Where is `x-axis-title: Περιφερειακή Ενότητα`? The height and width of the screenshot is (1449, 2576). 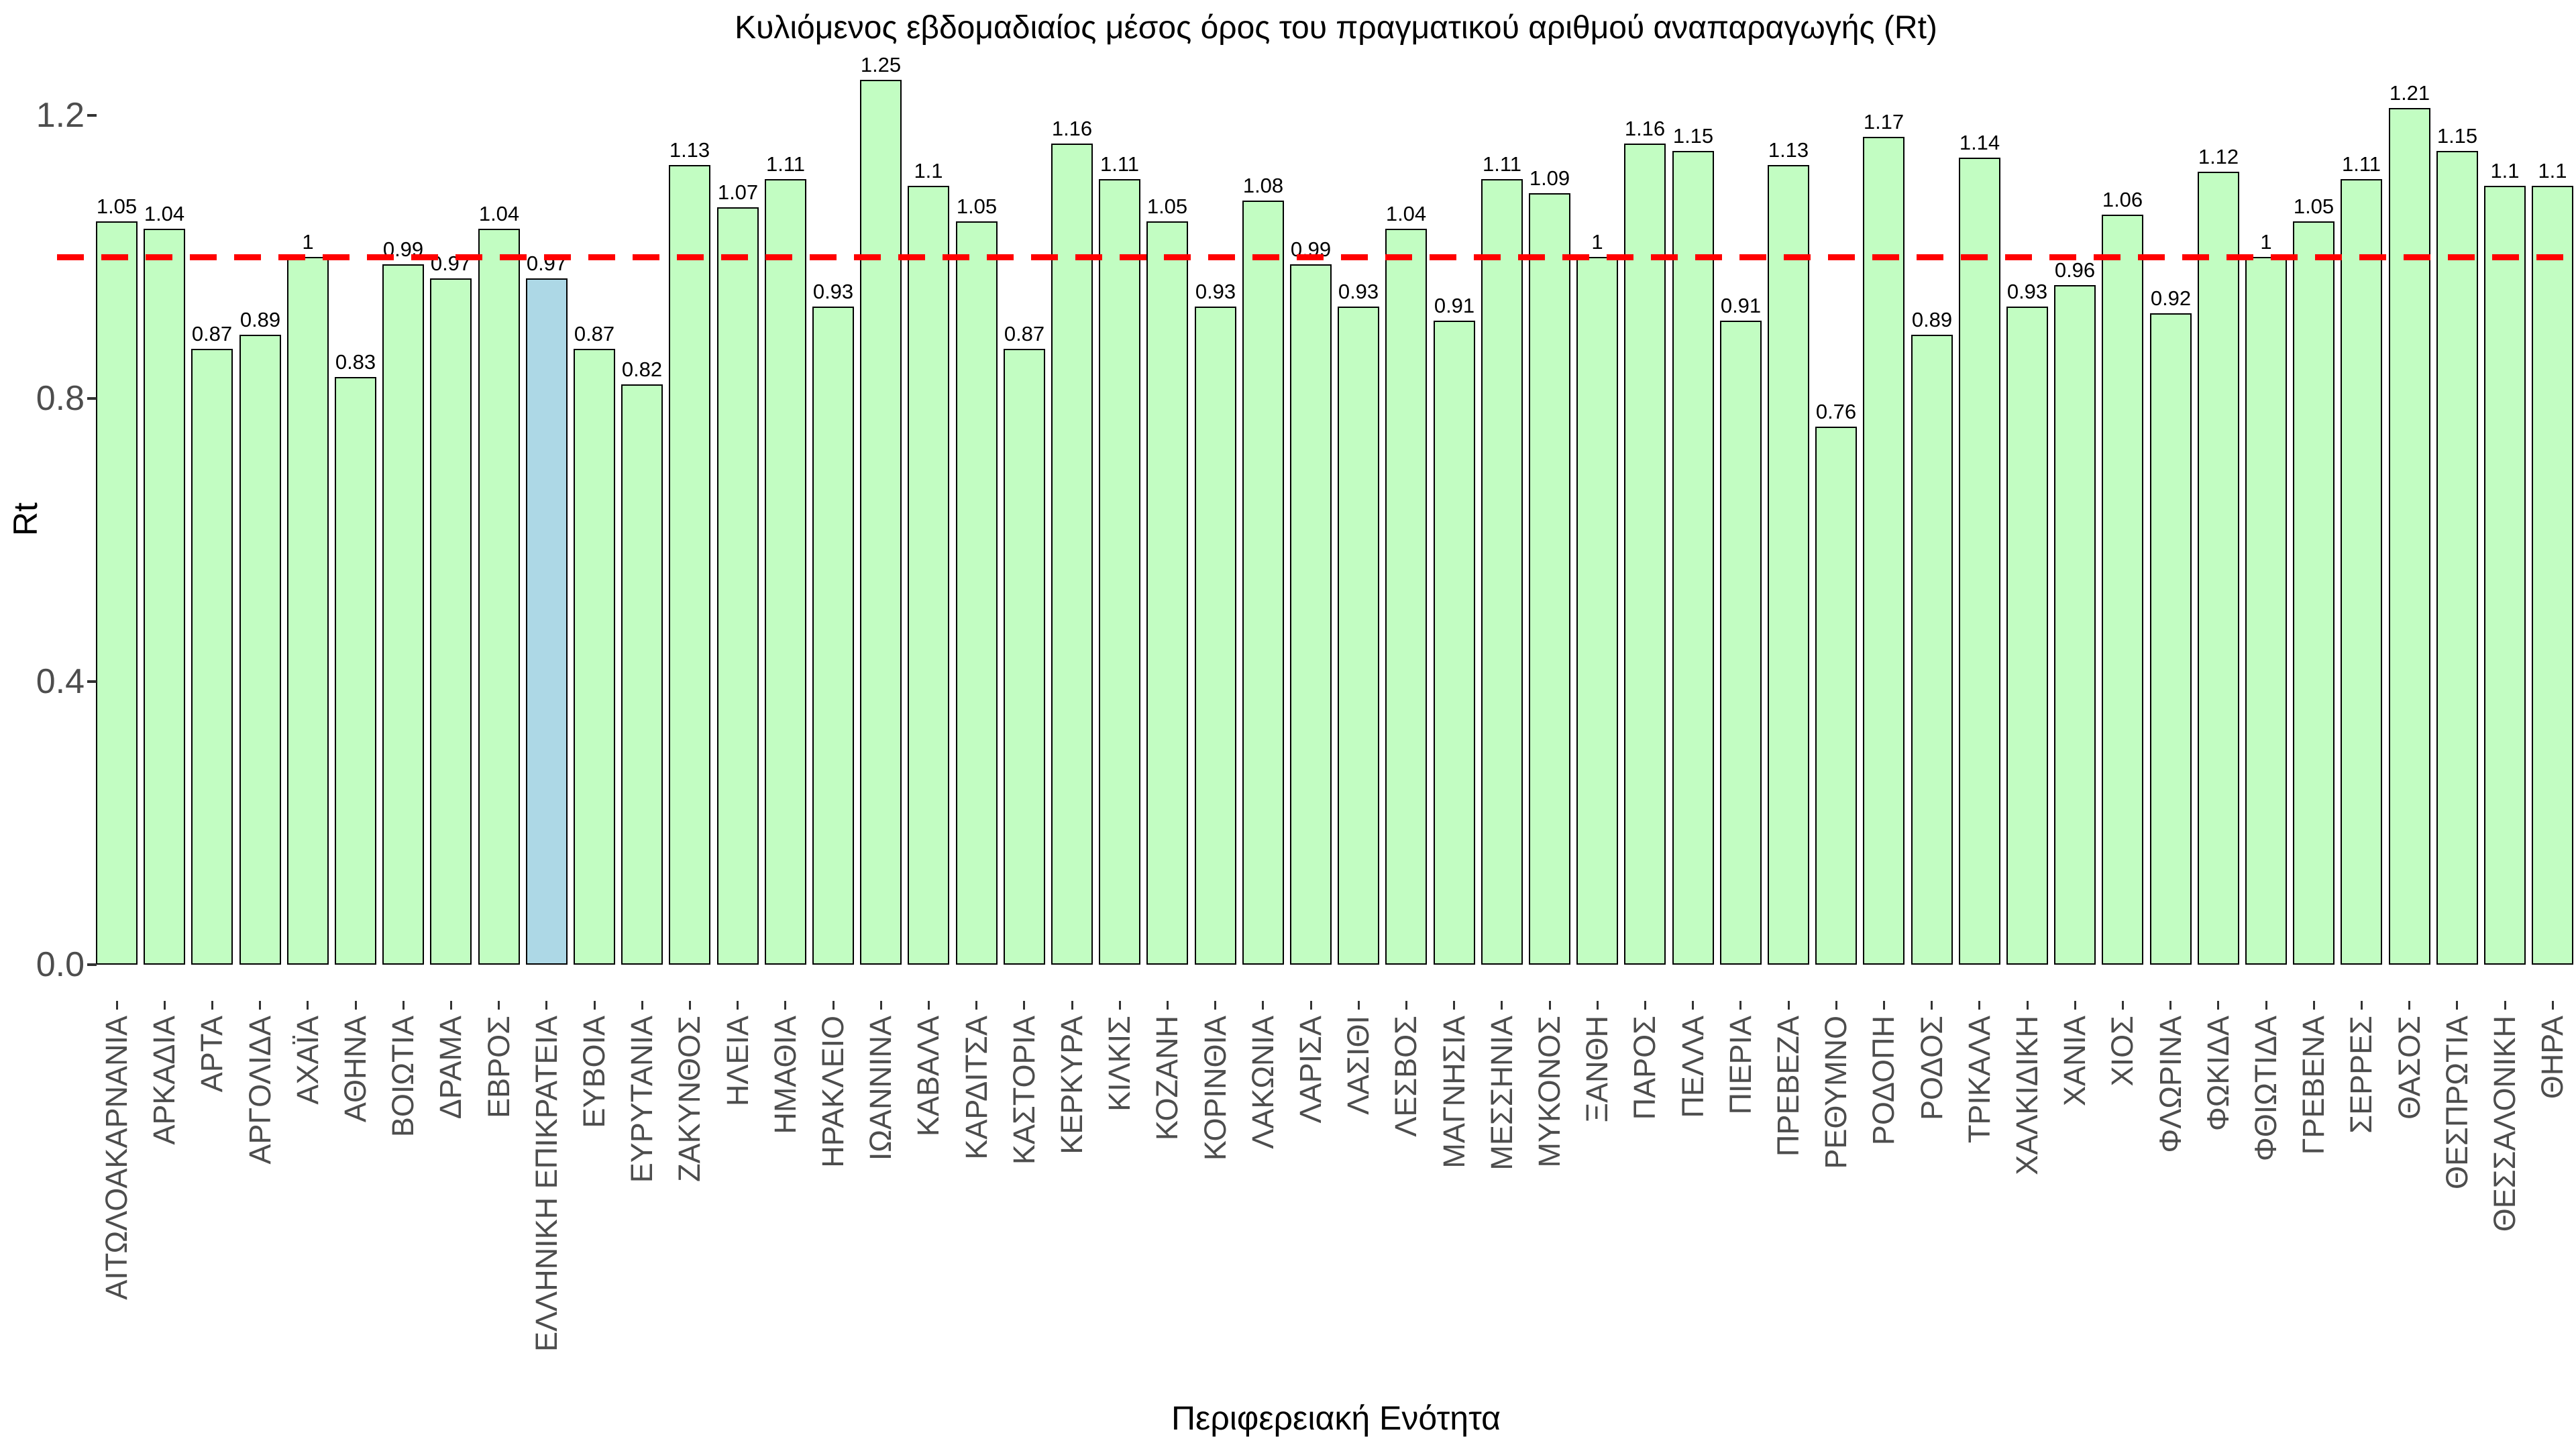 x-axis-title: Περιφερειακή Ενότητα is located at coordinates (1336, 1418).